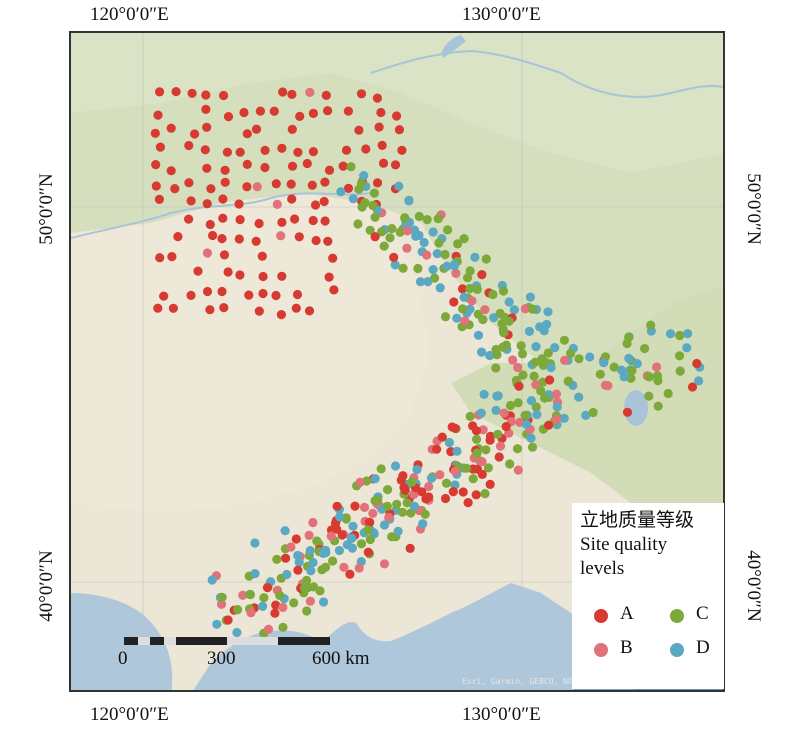 The image size is (800, 731). What do you see at coordinates (221, 658) in the screenshot?
I see `scale-label-300: 300` at bounding box center [221, 658].